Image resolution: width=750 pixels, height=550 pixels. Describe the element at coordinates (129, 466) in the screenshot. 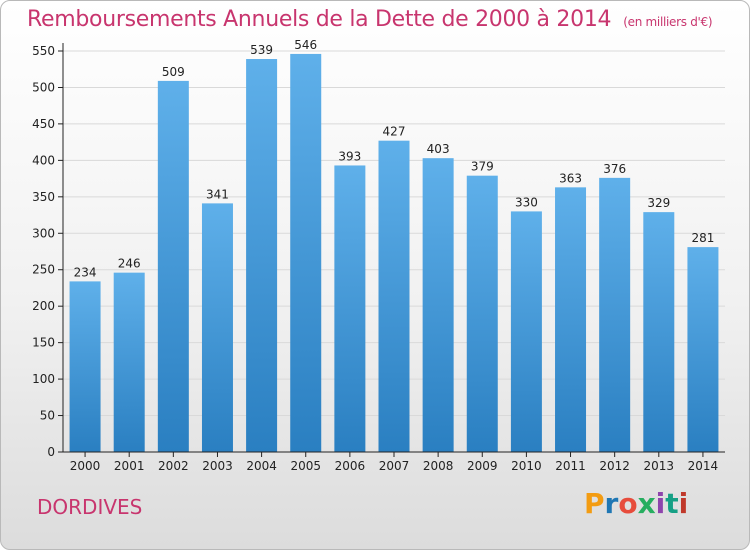

I see `x-tick-label-2001: 2001` at that location.